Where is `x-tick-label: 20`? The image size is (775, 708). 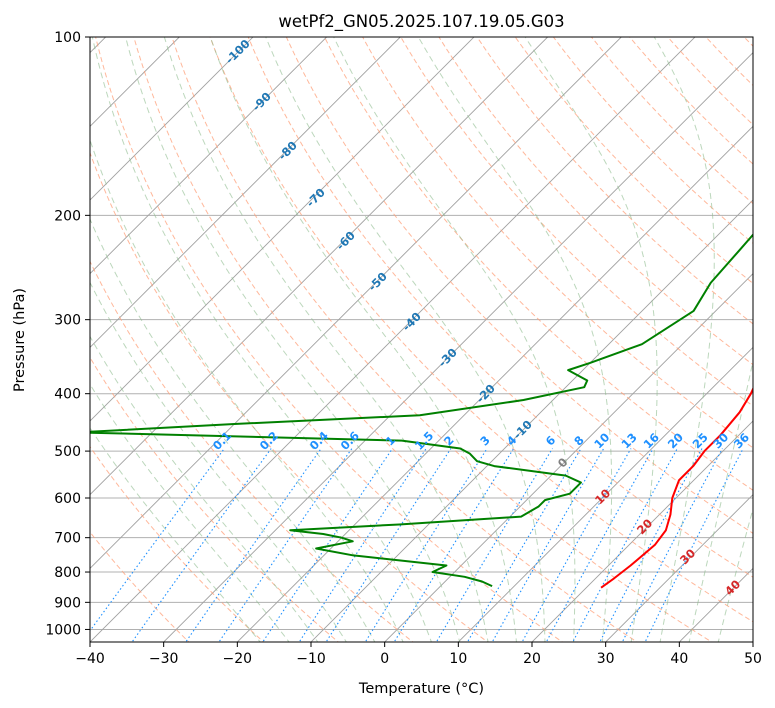 x-tick-label: 20 is located at coordinates (532, 659).